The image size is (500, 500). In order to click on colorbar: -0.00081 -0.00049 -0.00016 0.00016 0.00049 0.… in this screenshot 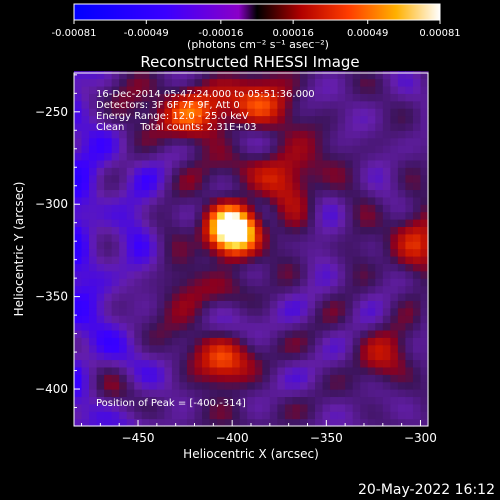, I will do `click(256, 27)`.